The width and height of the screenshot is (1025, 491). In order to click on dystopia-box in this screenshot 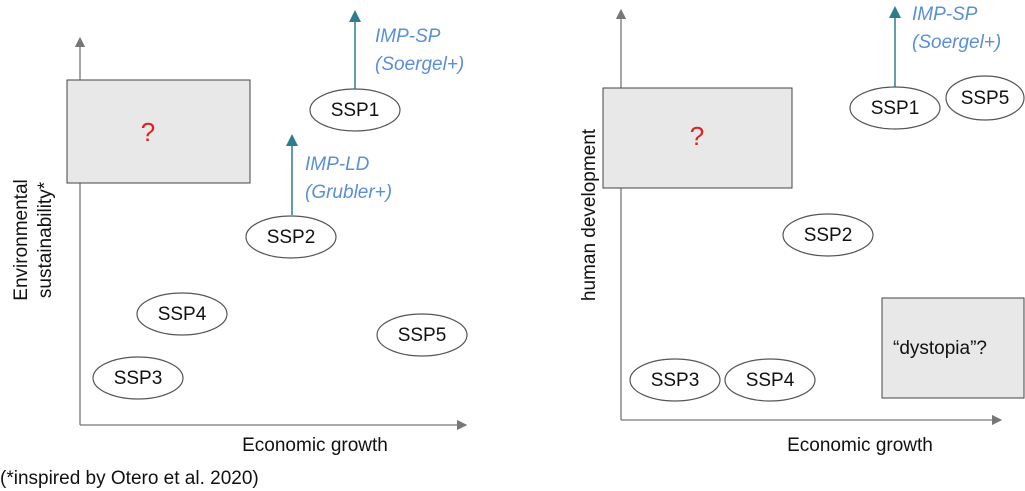, I will do `click(953, 348)`.